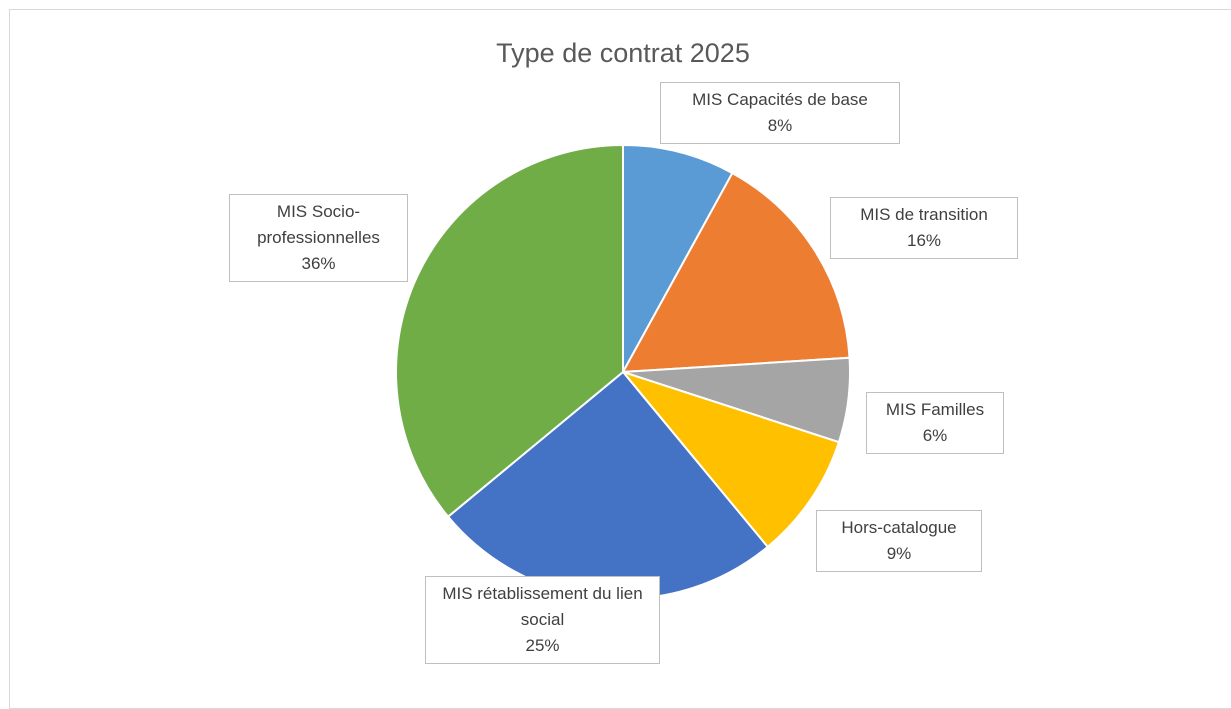  What do you see at coordinates (935, 435) in the screenshot?
I see `label-value: 6%` at bounding box center [935, 435].